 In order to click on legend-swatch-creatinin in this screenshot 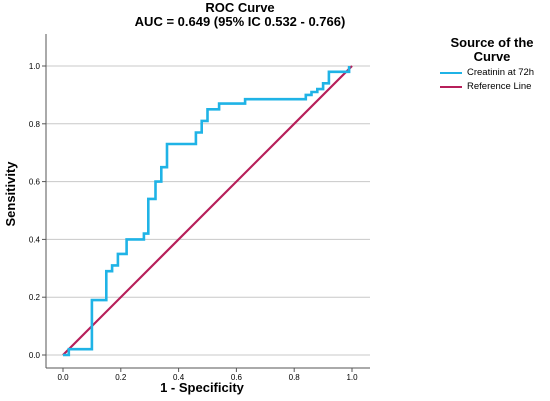, I will do `click(451, 72)`.